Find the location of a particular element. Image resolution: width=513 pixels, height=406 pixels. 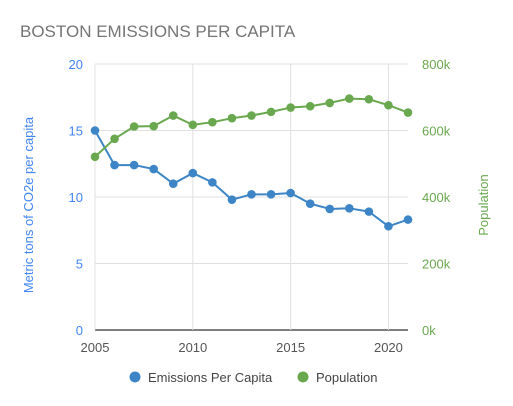

x-tick-label: 2010 is located at coordinates (192, 347).